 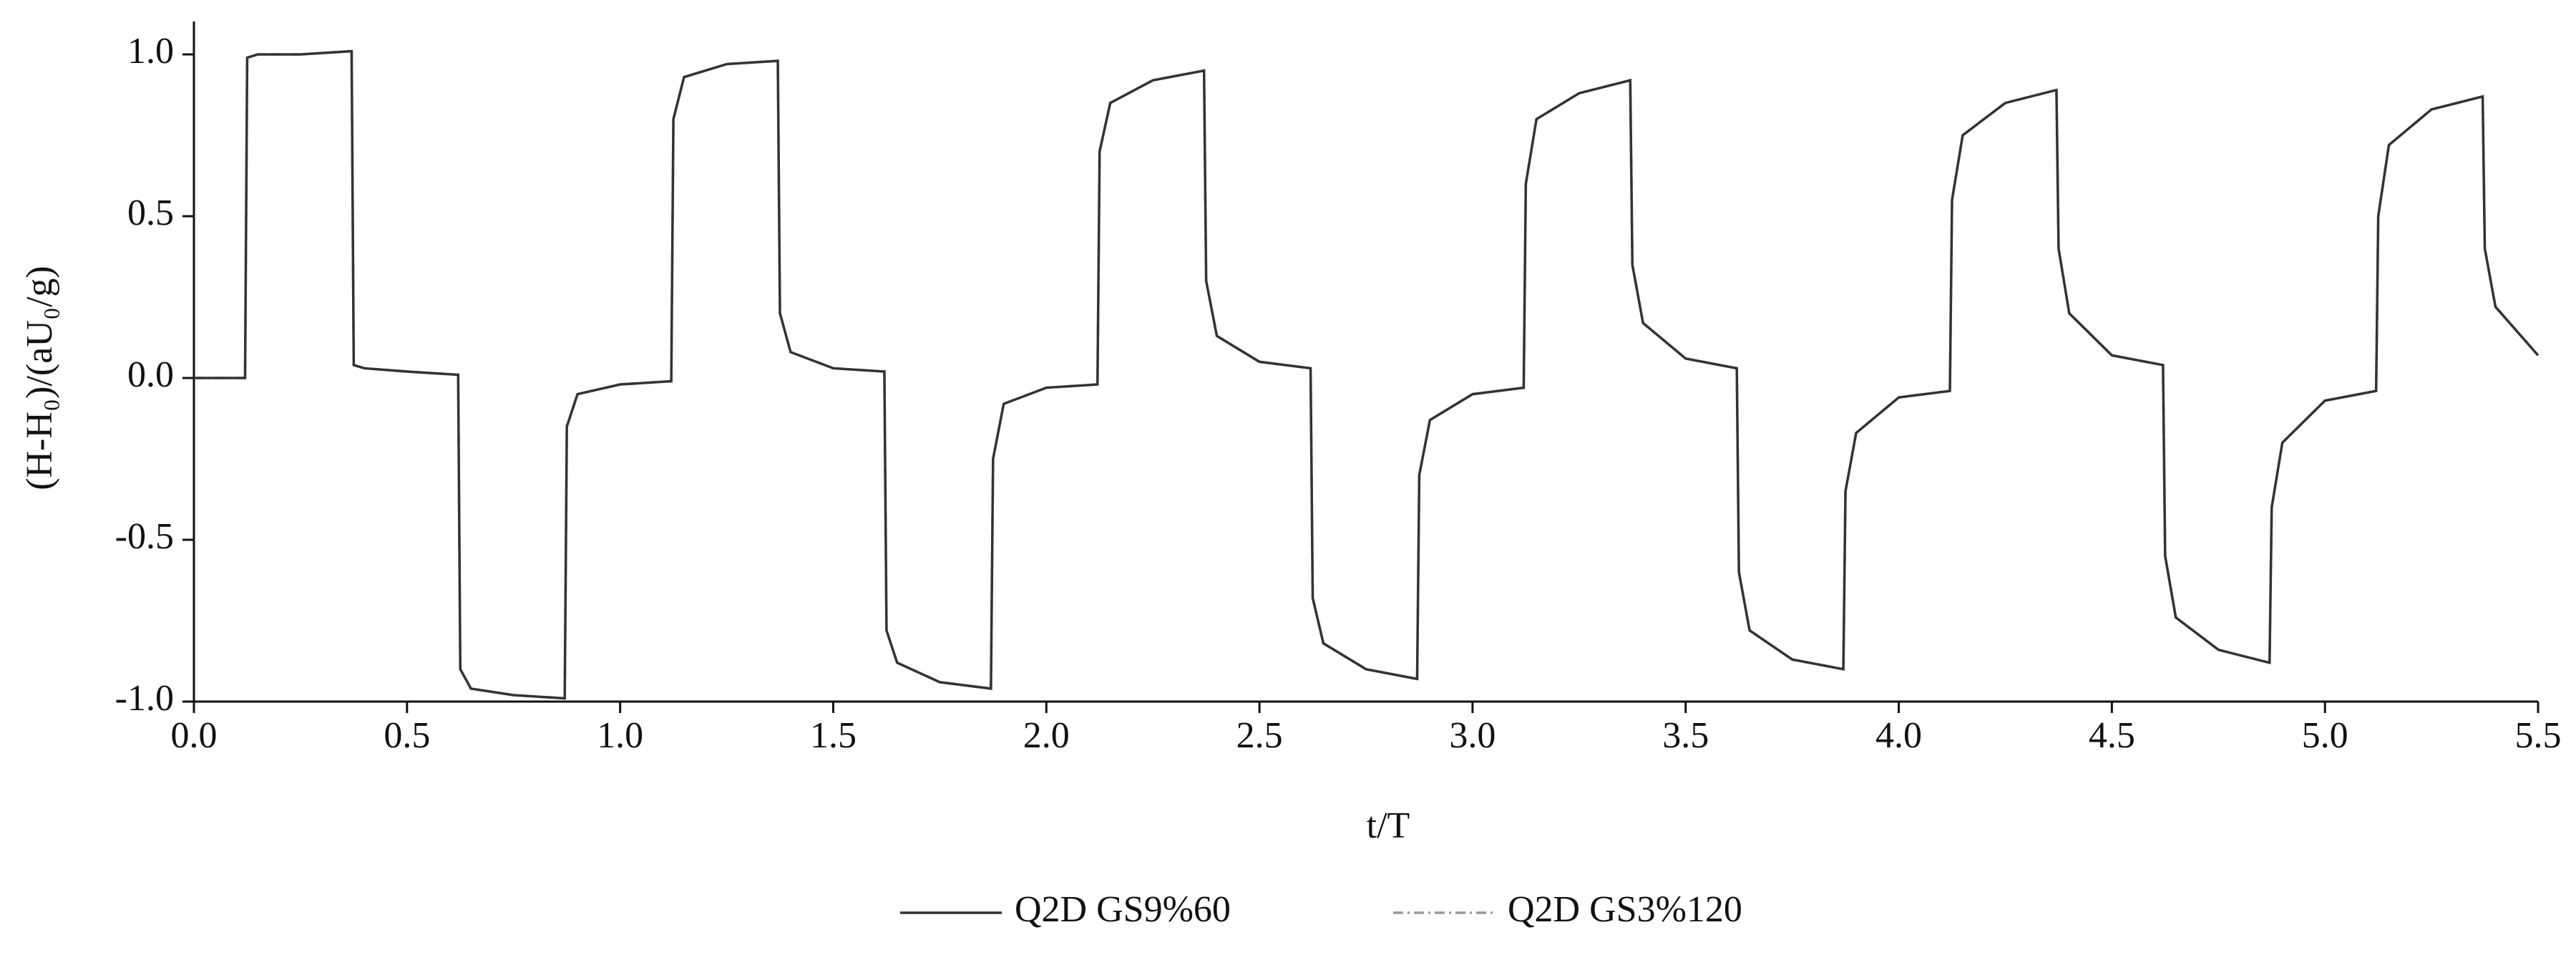 I want to click on y-tick-label: 0.5, so click(x=150, y=213).